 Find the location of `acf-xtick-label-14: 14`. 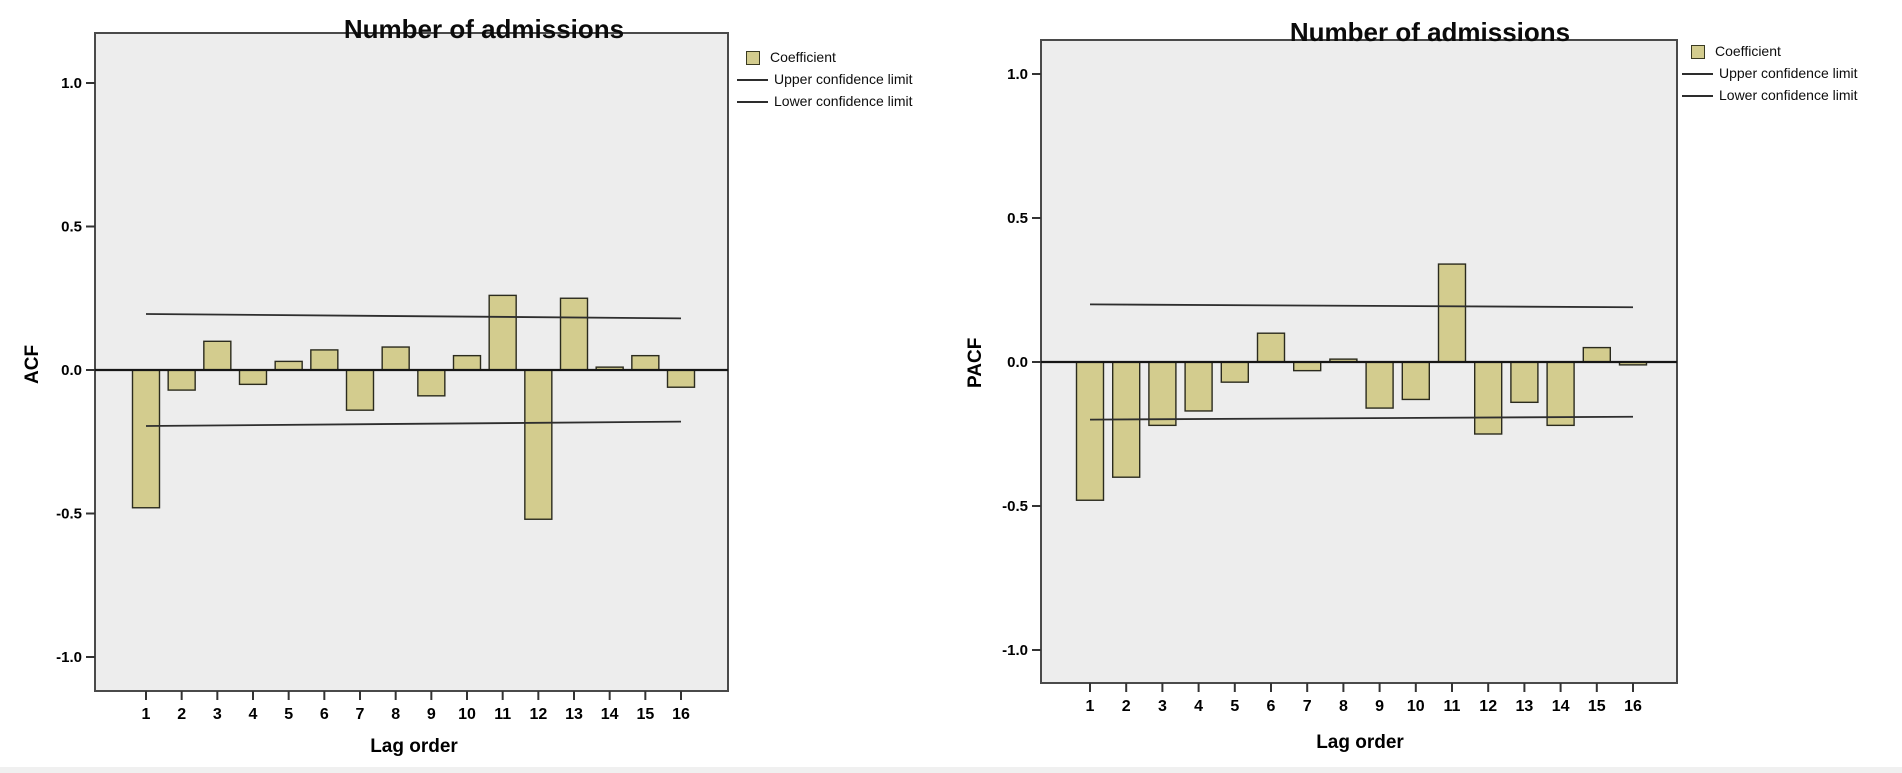

acf-xtick-label-14: 14 is located at coordinates (610, 714).